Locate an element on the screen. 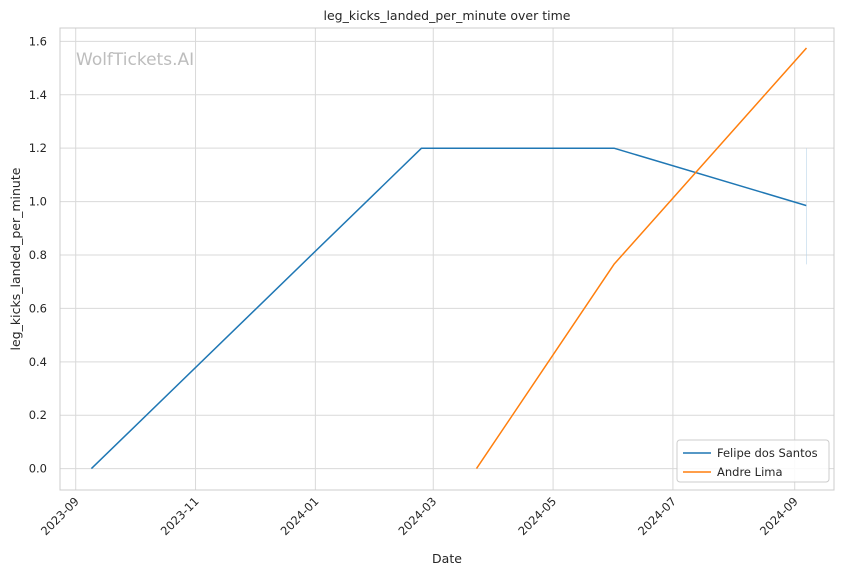 The width and height of the screenshot is (844, 575). x-tick-label: 2024-03 is located at coordinates (417, 516).